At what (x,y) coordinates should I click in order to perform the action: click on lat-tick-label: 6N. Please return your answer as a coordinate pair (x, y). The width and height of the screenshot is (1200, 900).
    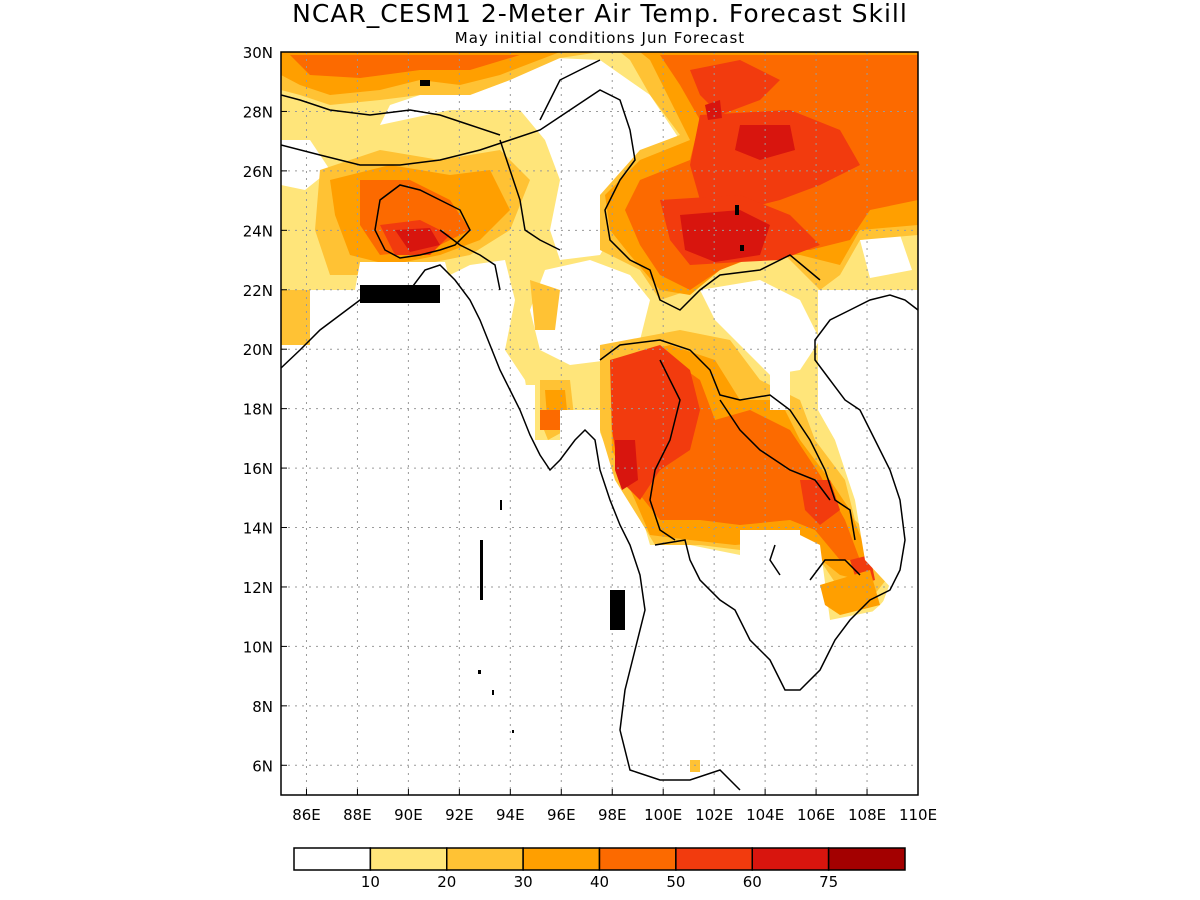
    Looking at the image, I should click on (262, 766).